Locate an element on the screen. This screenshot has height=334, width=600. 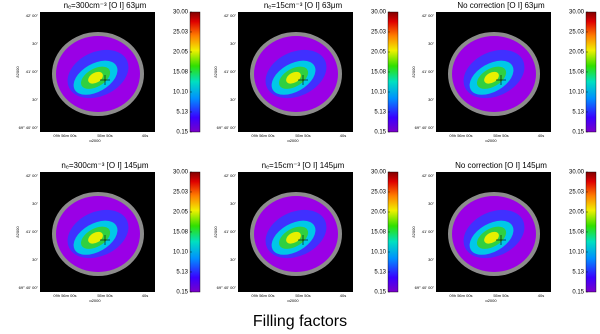
panel-title: No correction [O I] 63μm is located at coordinates (501, 5).